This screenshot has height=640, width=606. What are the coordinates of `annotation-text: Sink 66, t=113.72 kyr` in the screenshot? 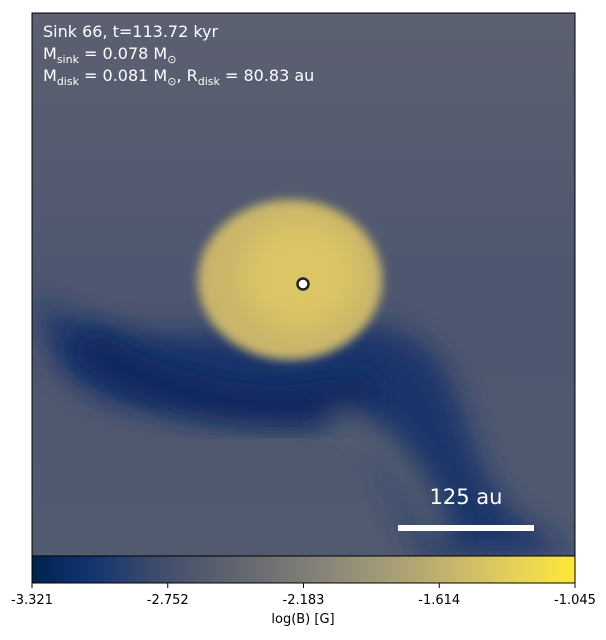 It's located at (131, 31).